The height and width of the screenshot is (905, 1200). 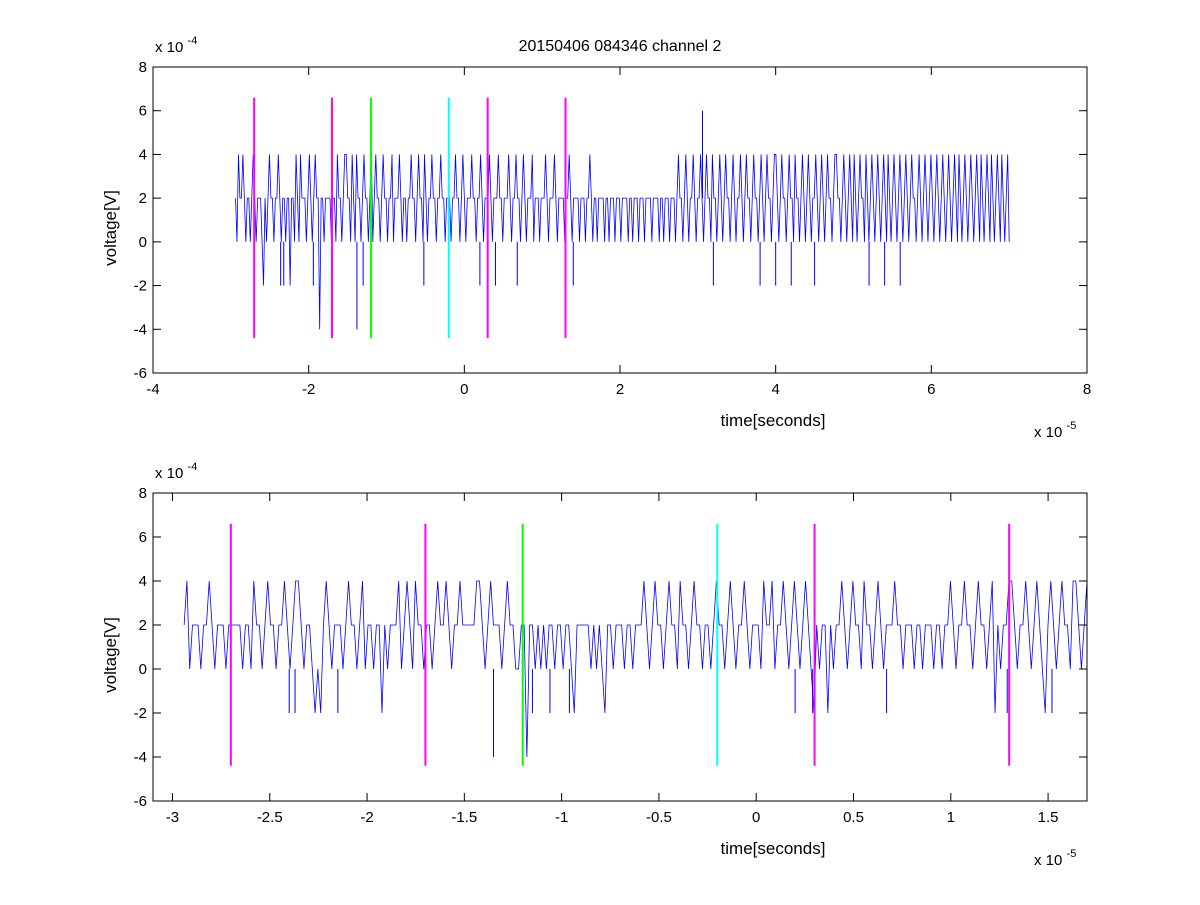 What do you see at coordinates (464, 817) in the screenshot?
I see `x-tick-label: -1.5` at bounding box center [464, 817].